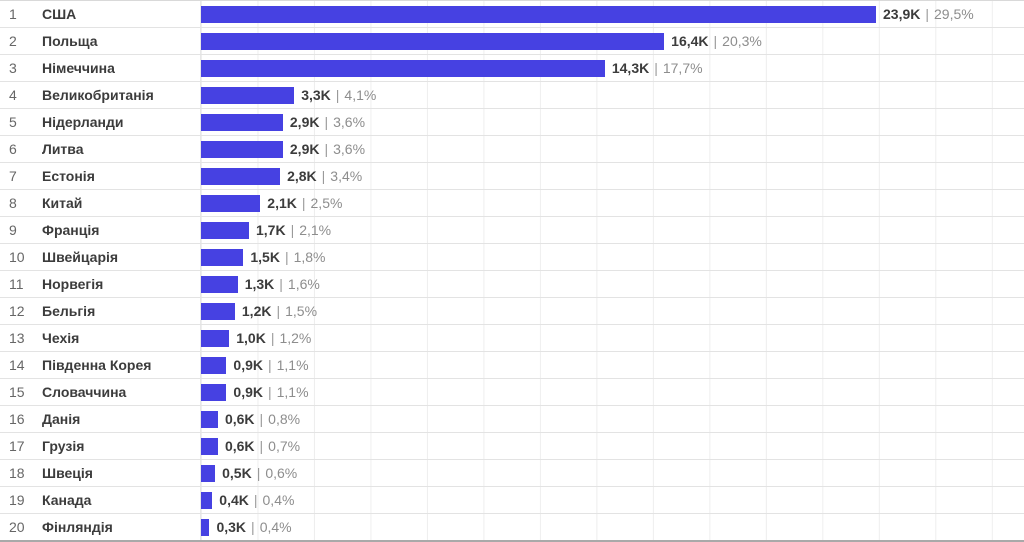 The height and width of the screenshot is (542, 1024). I want to click on value-label: 1,5K | 1,8%, so click(287, 257).